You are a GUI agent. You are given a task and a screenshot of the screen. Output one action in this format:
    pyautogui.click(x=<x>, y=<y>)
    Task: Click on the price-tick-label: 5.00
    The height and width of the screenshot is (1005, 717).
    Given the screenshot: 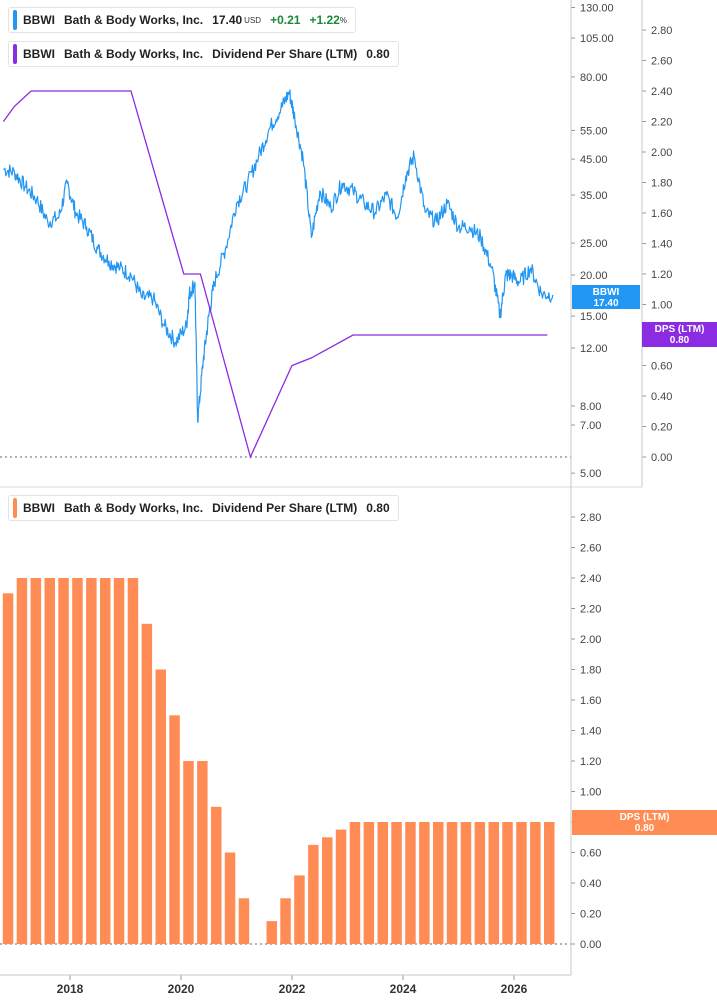 What is the action you would take?
    pyautogui.click(x=590, y=474)
    